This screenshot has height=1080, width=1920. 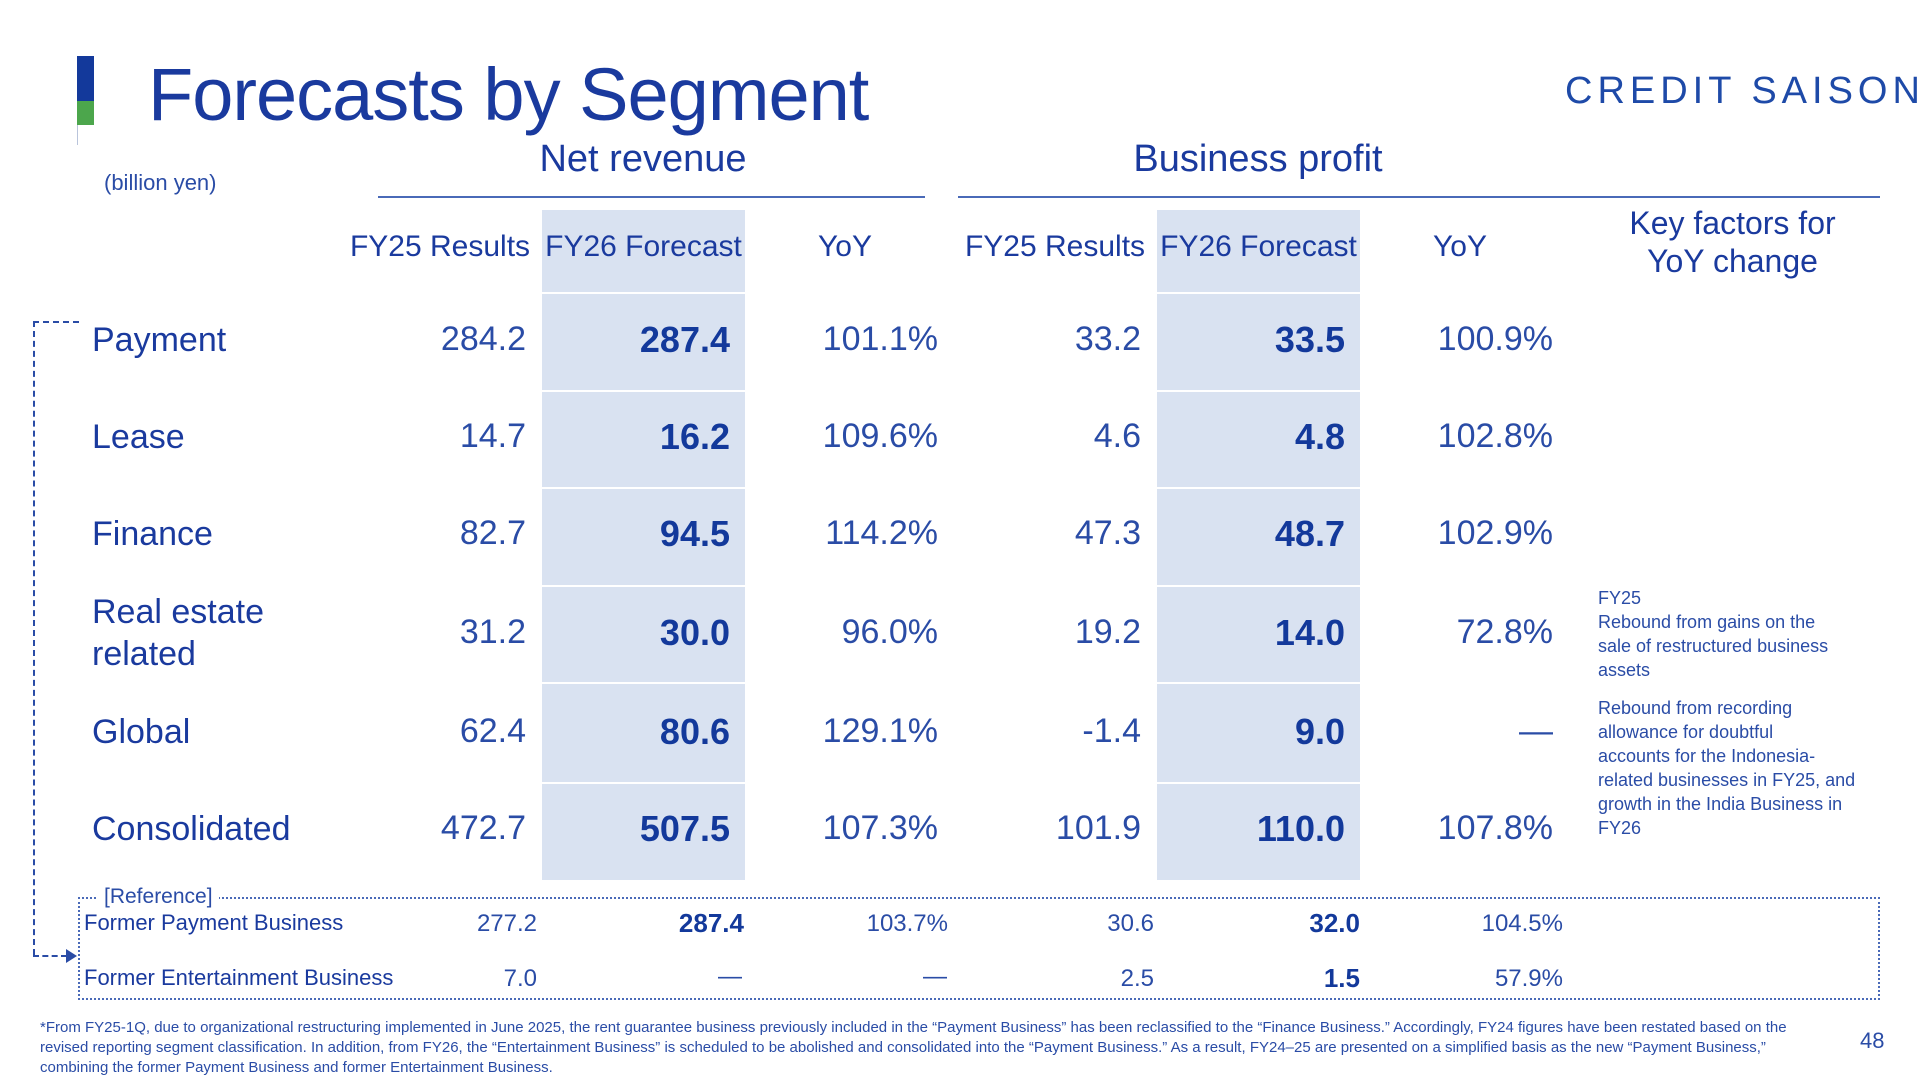 I want to click on cell-nr-yoy: 129.1%, so click(x=880, y=731).